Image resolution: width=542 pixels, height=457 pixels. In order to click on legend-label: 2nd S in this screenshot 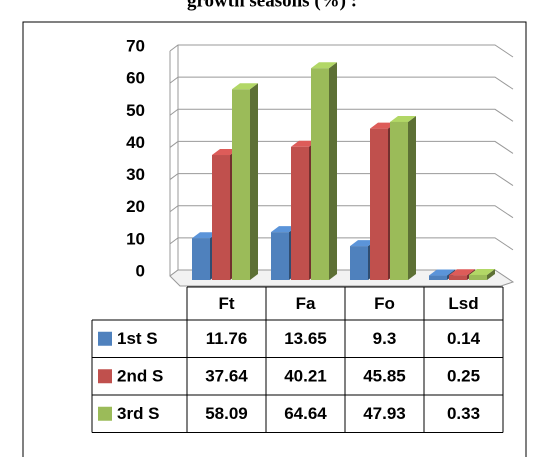, I will do `click(140, 376)`.